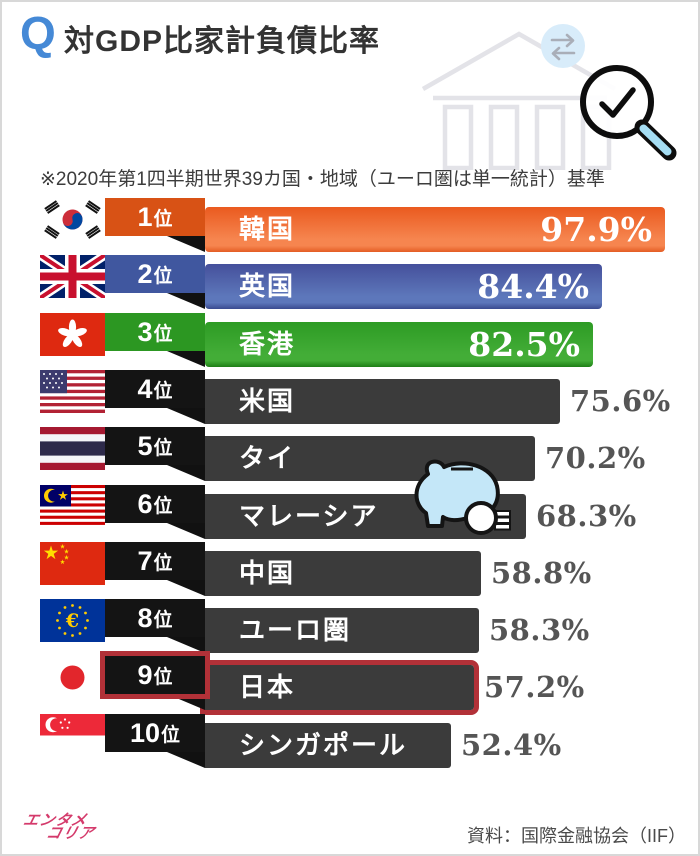 This screenshot has height=856, width=700. Describe the element at coordinates (398, 573) in the screenshot. I see `bar-china: 中国 58.8%` at that location.